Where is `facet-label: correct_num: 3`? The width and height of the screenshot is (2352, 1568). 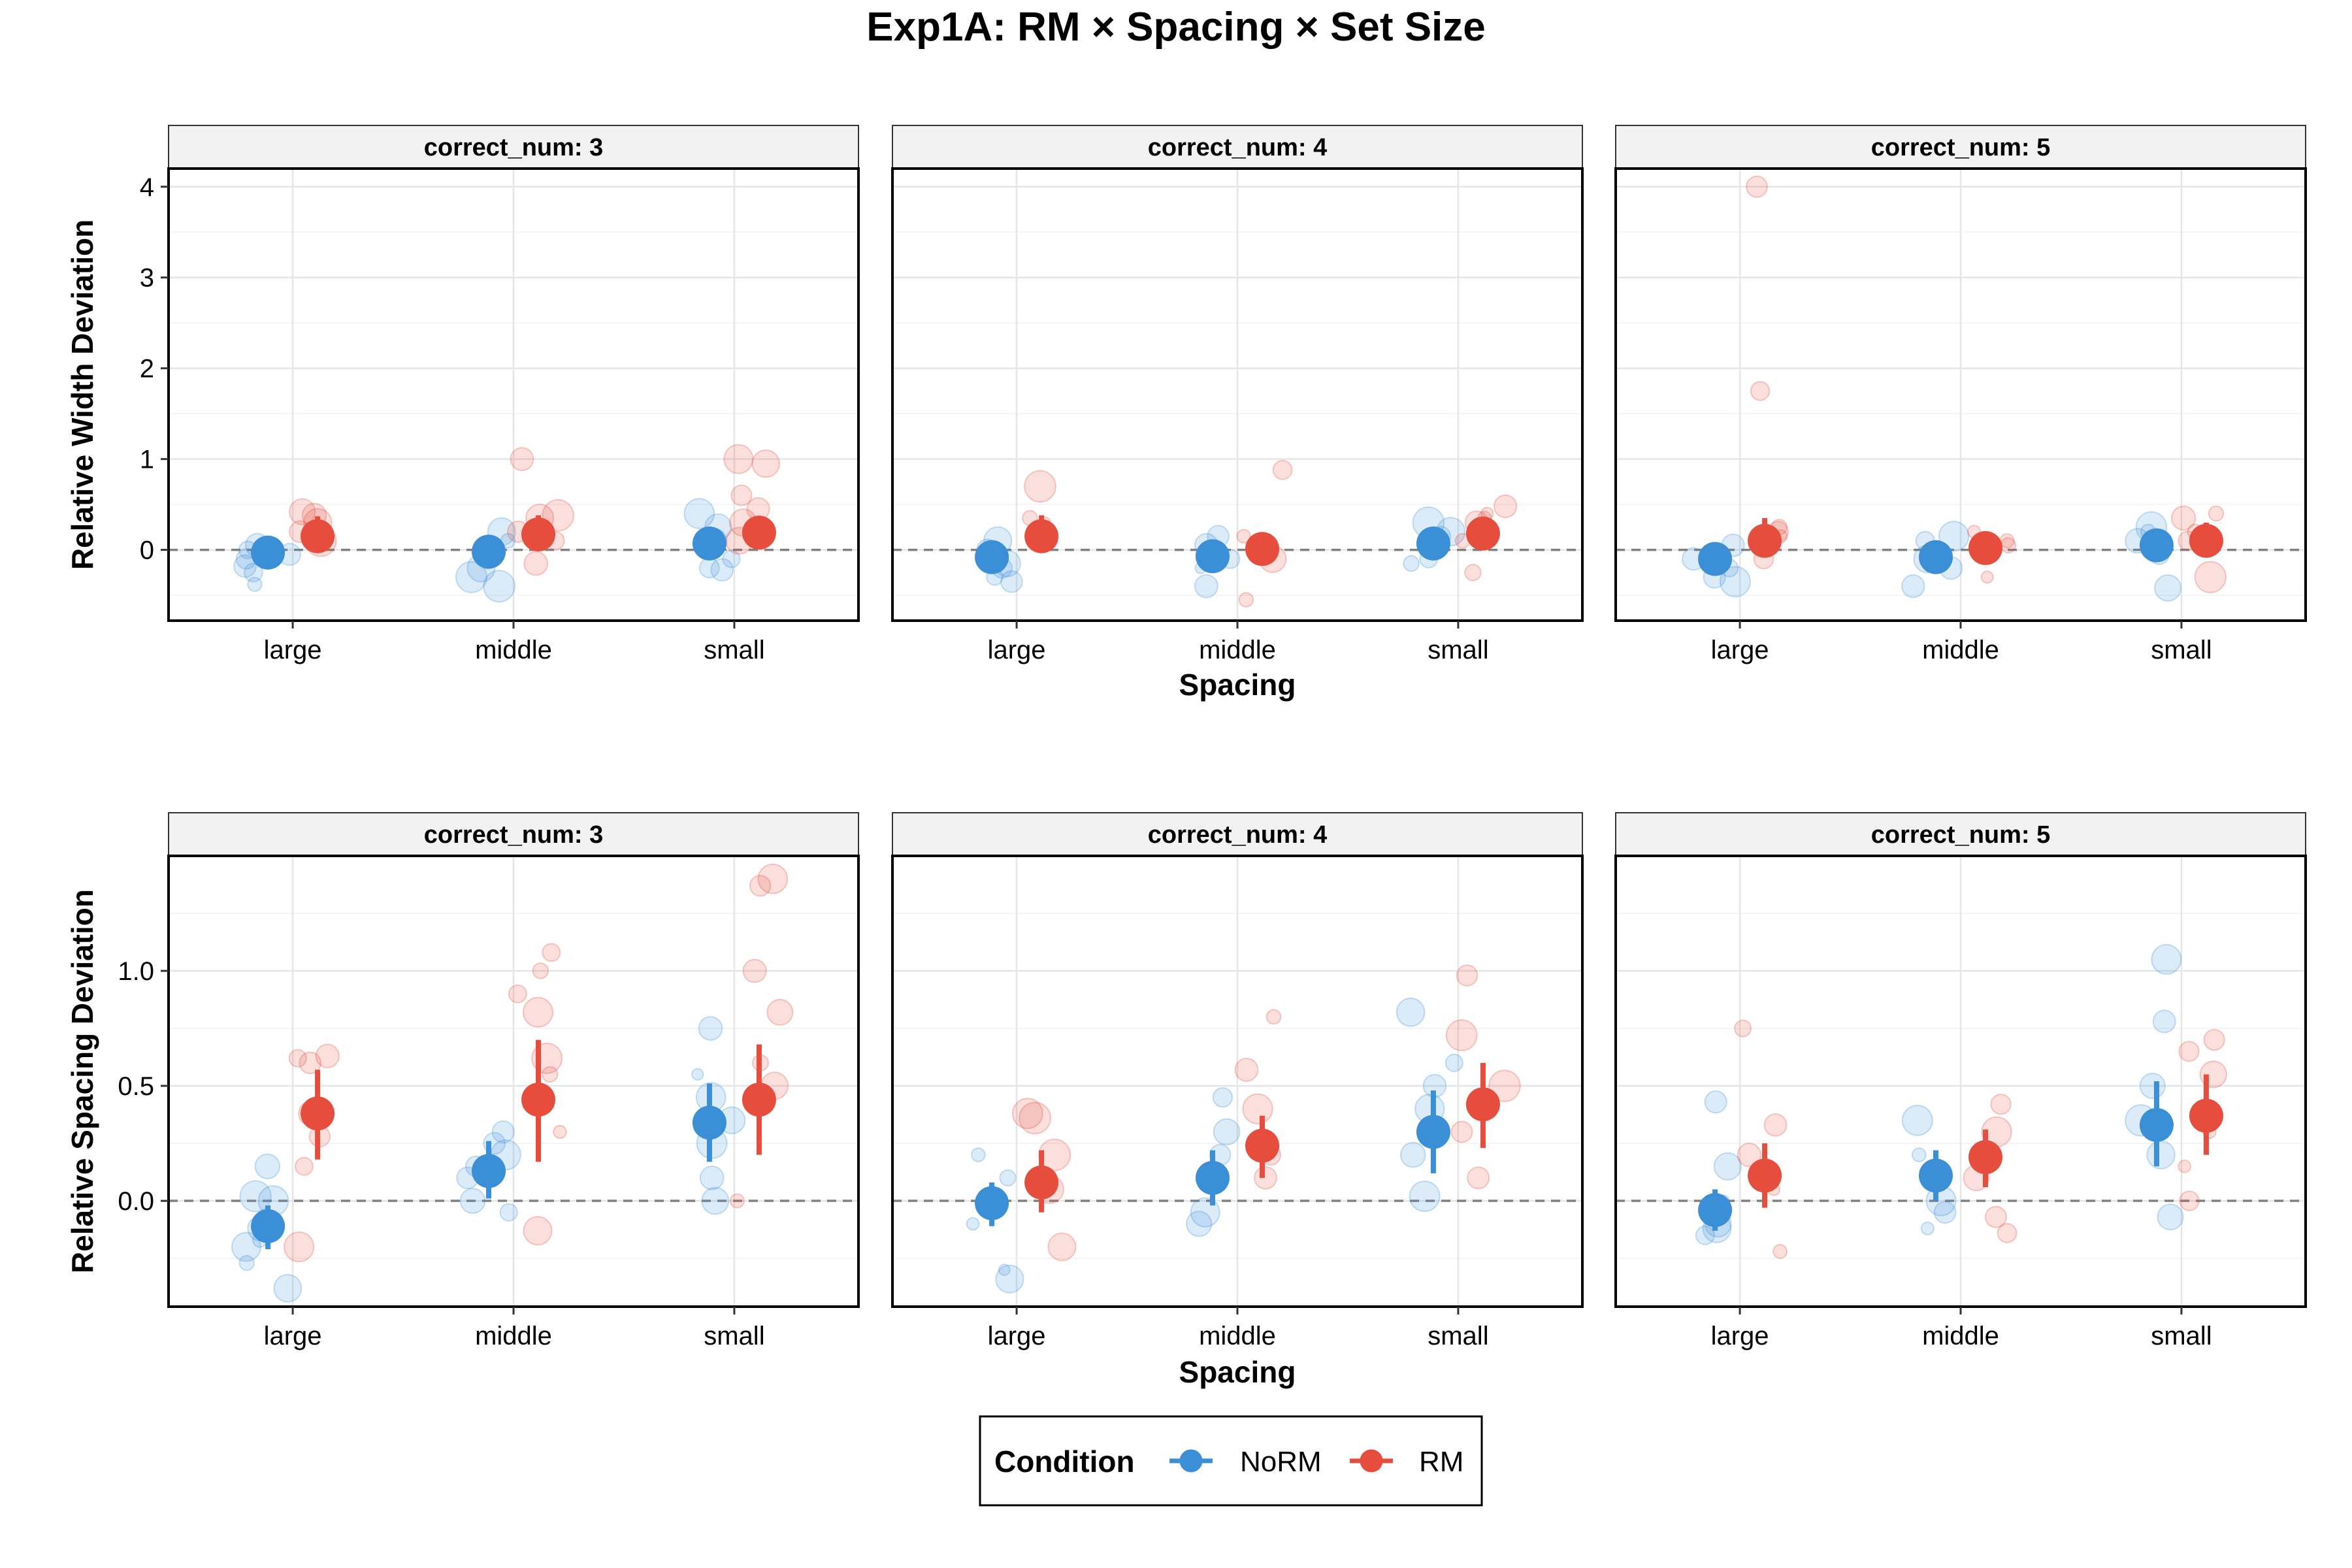
facet-label: correct_num: 3 is located at coordinates (514, 147).